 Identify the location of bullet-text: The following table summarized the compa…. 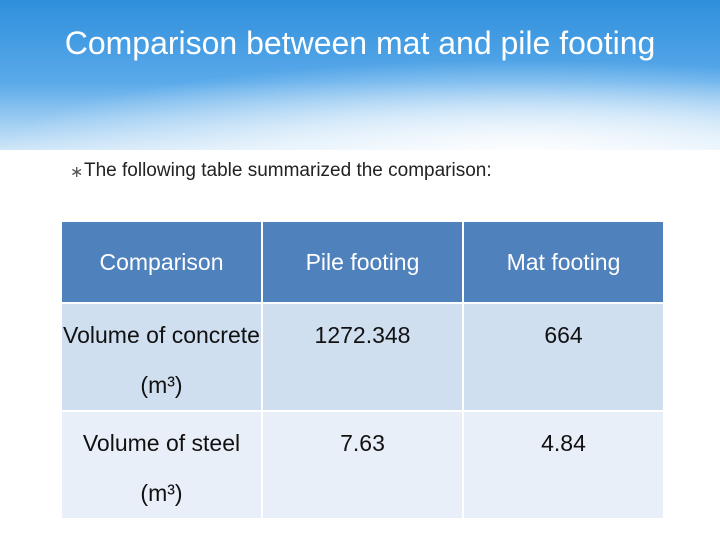
(288, 170).